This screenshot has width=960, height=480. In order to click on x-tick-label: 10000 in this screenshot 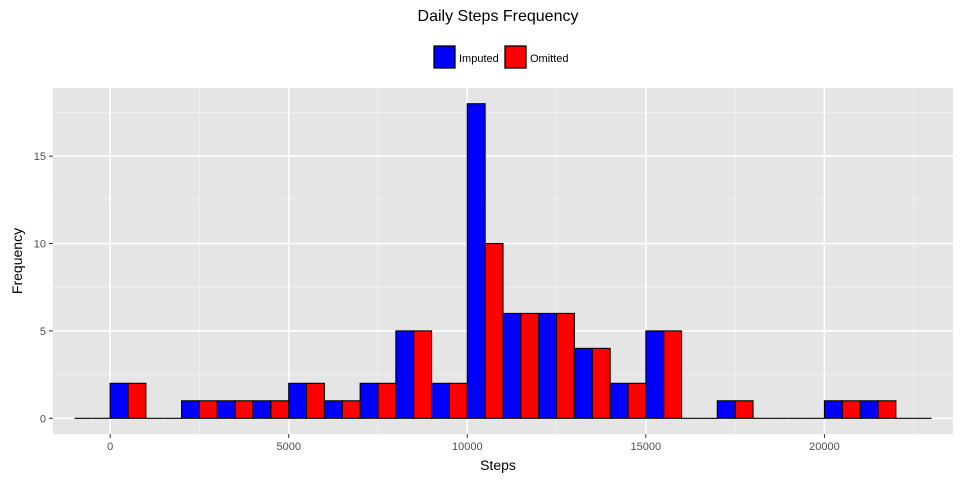, I will do `click(467, 447)`.